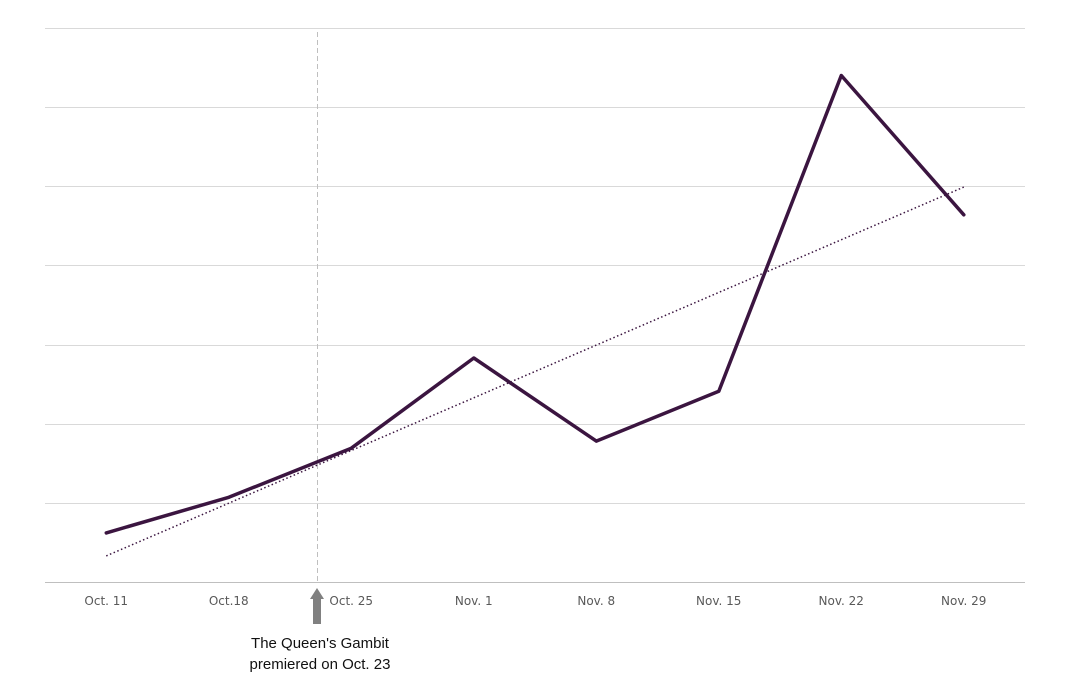 Image resolution: width=1070 pixels, height=690 pixels. I want to click on x-tick-label: Nov. 15, so click(718, 601).